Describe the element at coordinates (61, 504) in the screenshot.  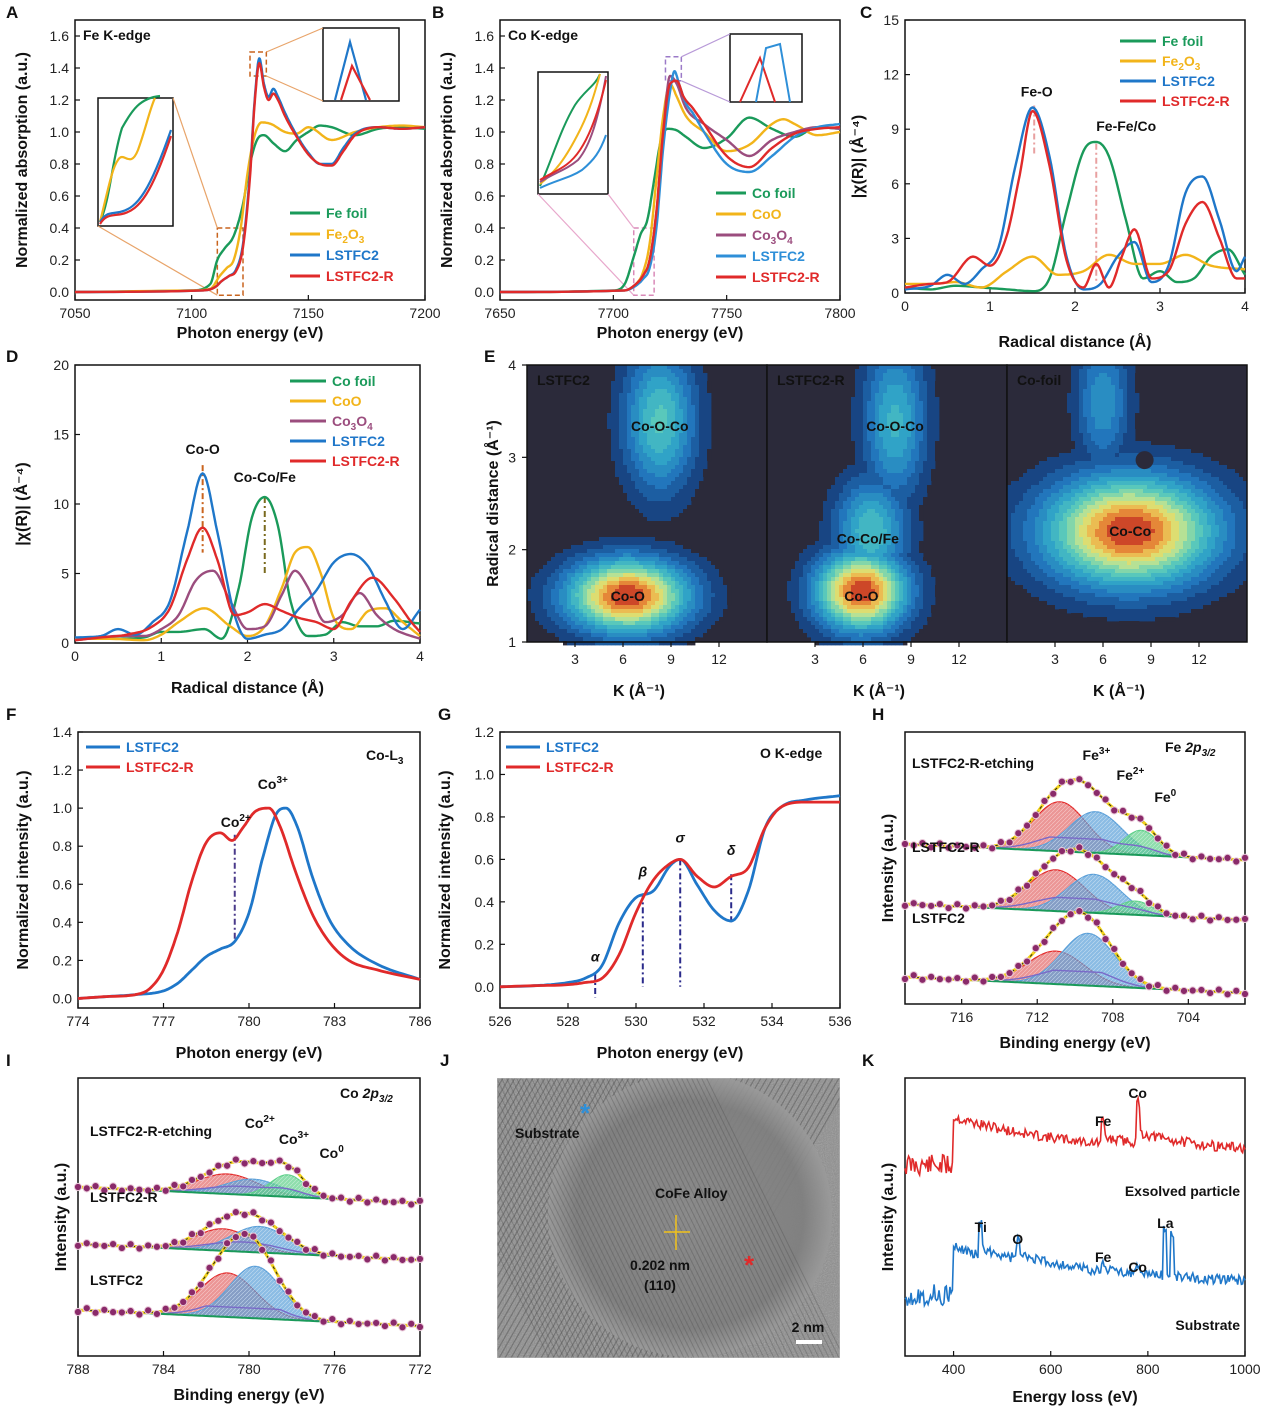
I see `y-tick-label: 10` at that location.